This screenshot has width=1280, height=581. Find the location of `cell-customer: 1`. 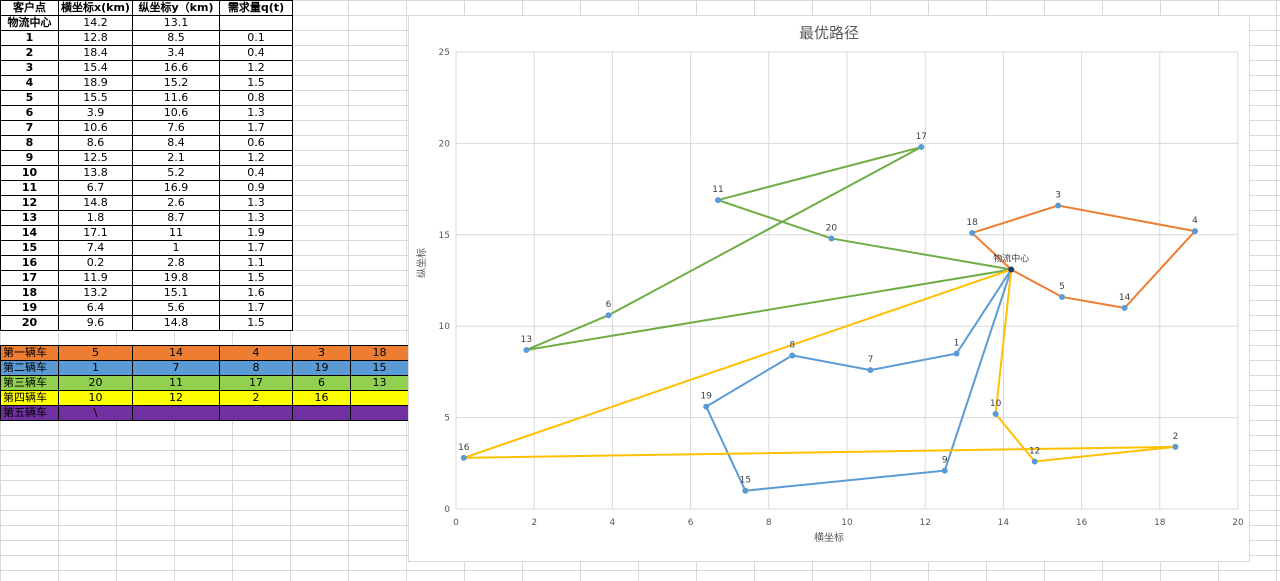

cell-customer: 1 is located at coordinates (29, 38).